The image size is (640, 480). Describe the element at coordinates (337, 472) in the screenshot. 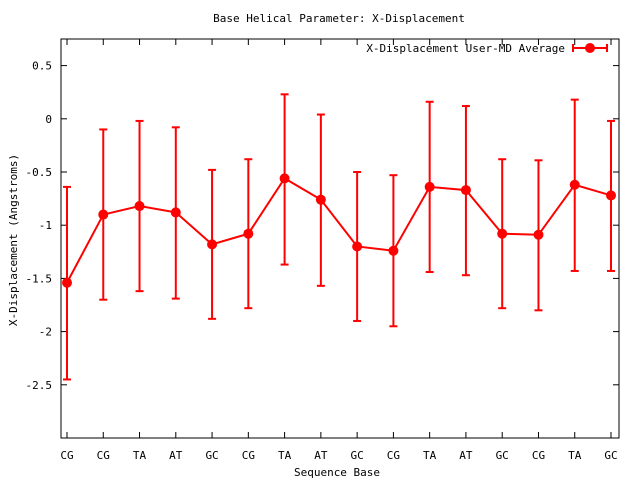

I see `x-axis-label: Sequence Base` at that location.